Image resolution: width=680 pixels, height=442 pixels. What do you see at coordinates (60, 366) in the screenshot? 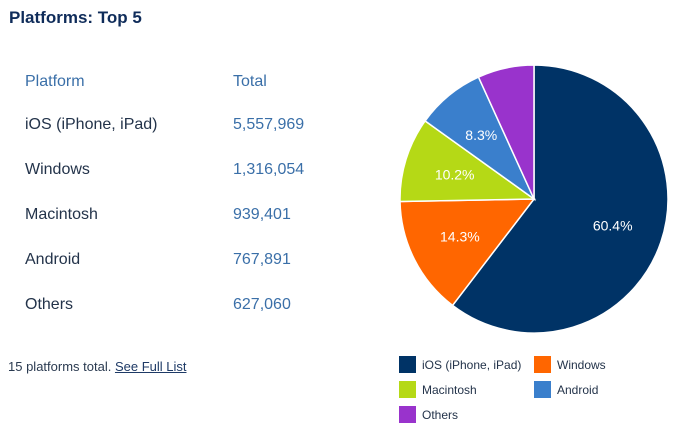
I see `platforms-count-text: 15 platforms total.` at bounding box center [60, 366].